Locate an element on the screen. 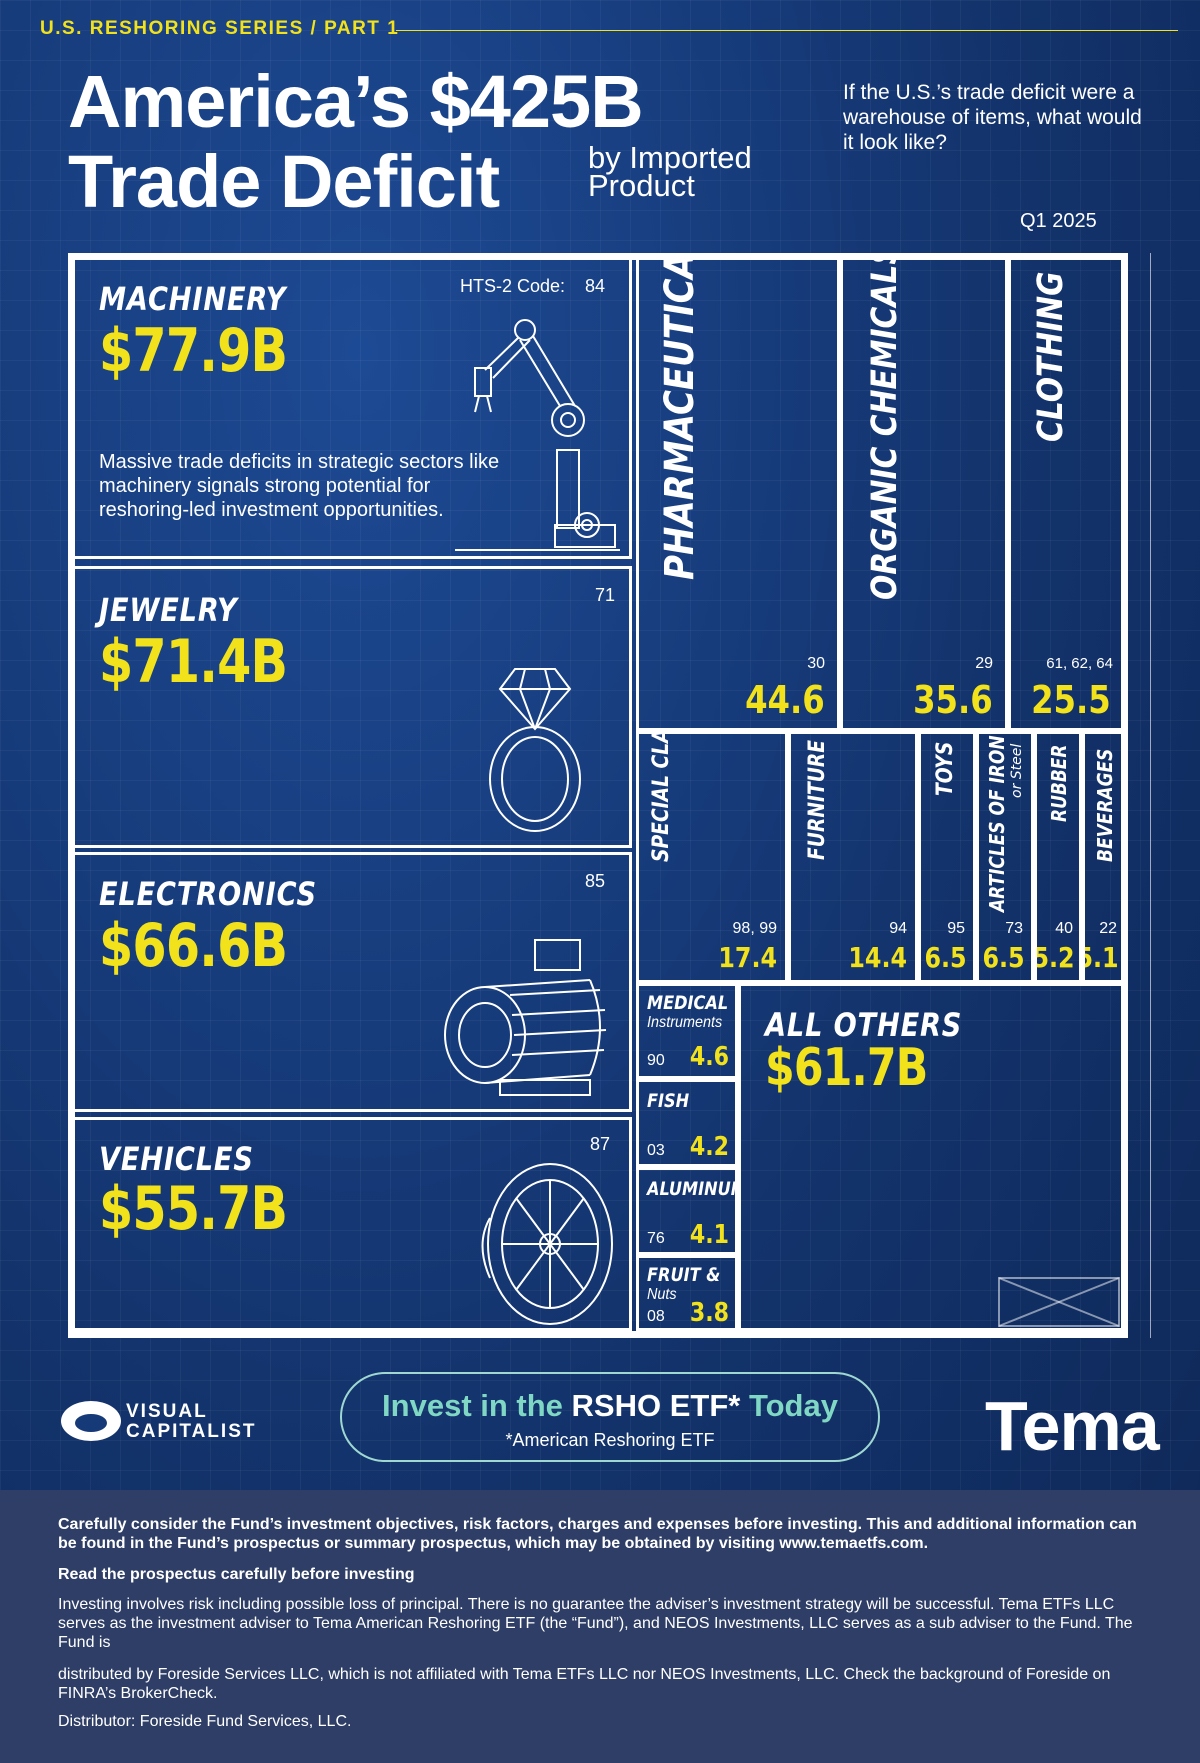 The image size is (1200, 1763). articles-of-iron-value: 6.5 is located at coordinates (1003, 957).